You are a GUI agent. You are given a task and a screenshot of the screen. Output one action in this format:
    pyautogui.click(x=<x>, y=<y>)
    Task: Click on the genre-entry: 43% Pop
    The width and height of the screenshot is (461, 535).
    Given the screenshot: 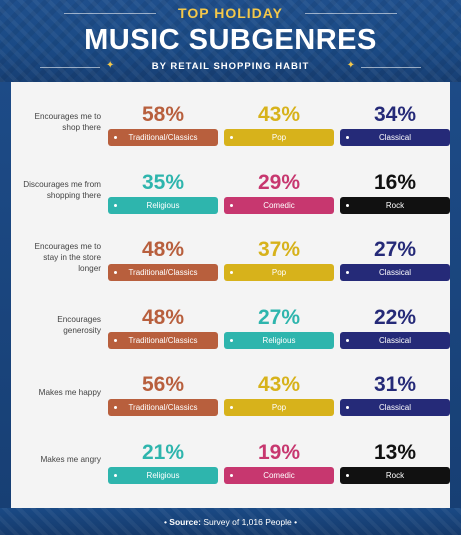 What is the action you would take?
    pyautogui.click(x=279, y=122)
    